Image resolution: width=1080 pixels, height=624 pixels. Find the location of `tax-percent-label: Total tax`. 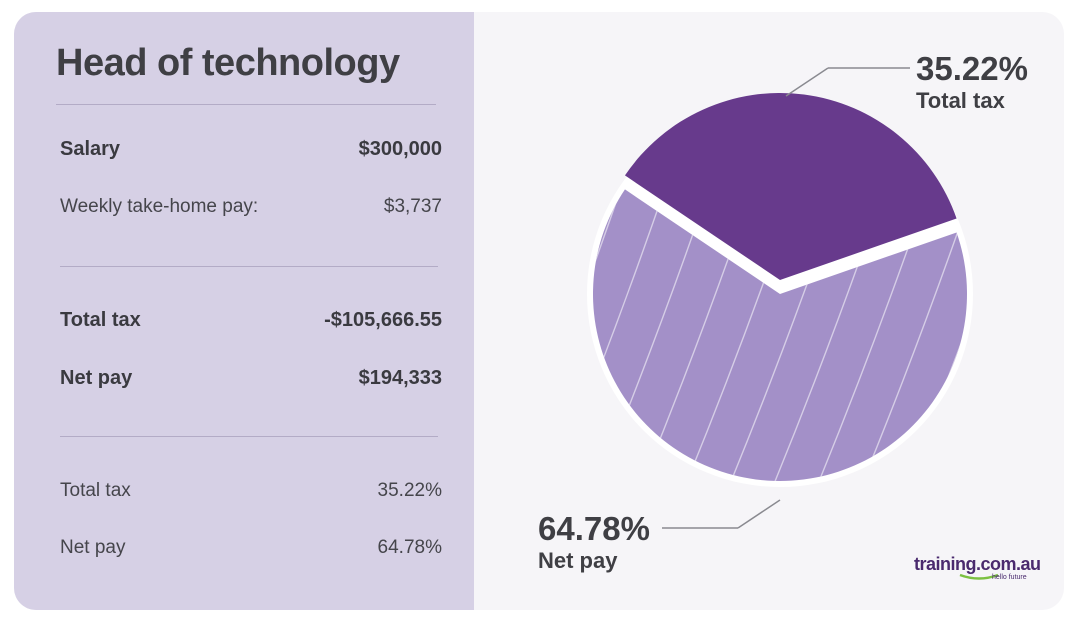

tax-percent-label: Total tax is located at coordinates (95, 490).